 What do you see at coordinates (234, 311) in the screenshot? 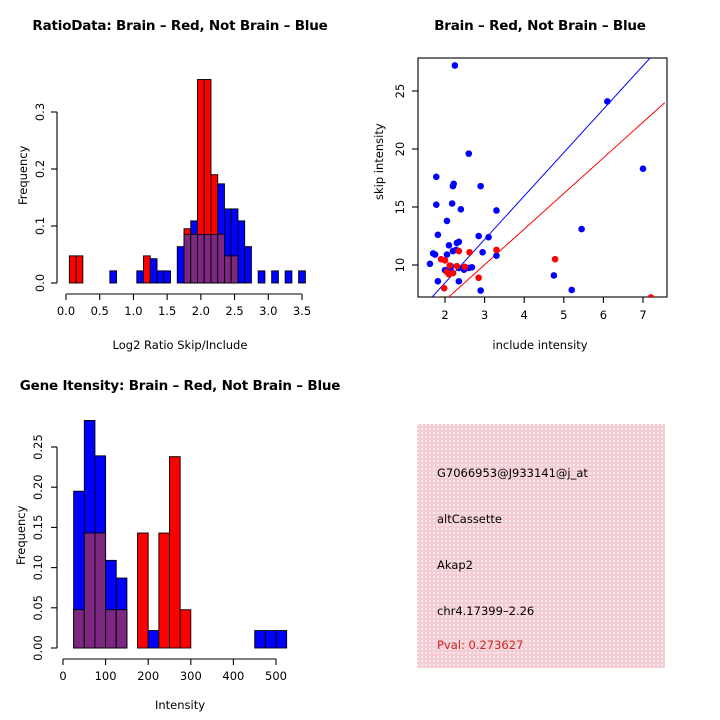
I see `x-axis-tick-label: 2.5` at bounding box center [234, 311].